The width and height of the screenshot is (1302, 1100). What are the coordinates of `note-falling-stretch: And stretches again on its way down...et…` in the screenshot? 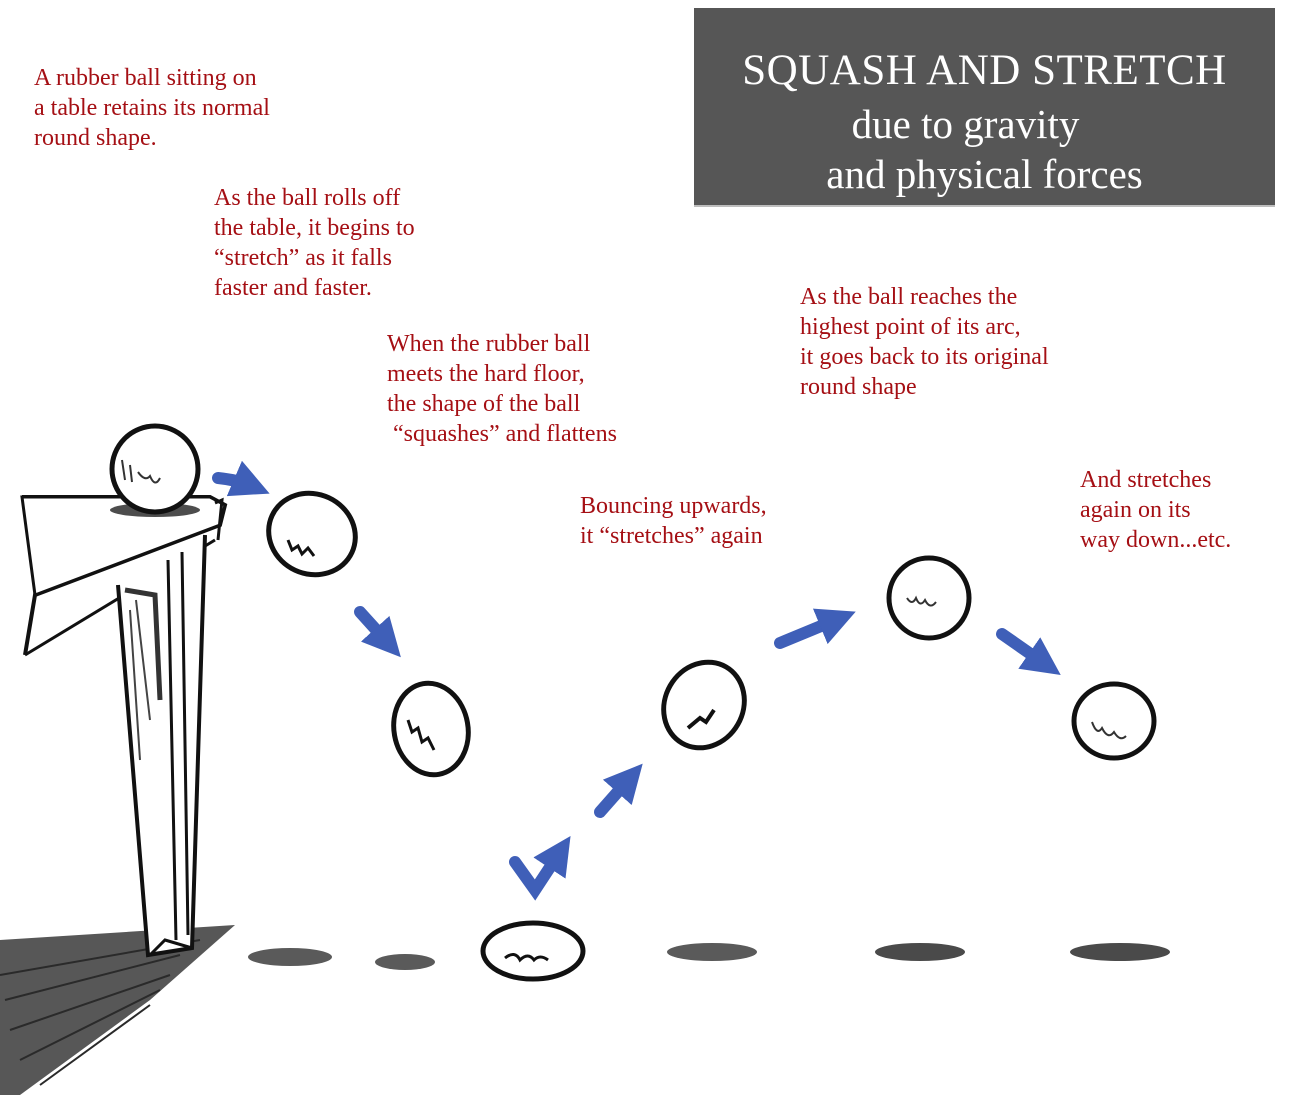 It's located at (1156, 510).